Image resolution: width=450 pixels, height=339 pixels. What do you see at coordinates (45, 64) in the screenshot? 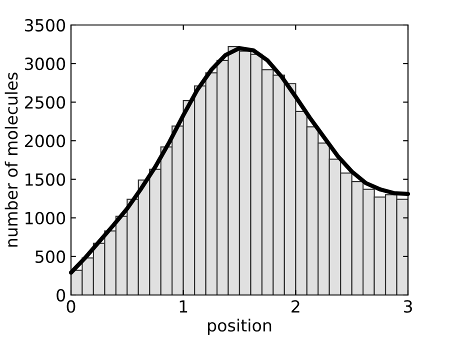
I see `y-tick-label: 3000` at bounding box center [45, 64].